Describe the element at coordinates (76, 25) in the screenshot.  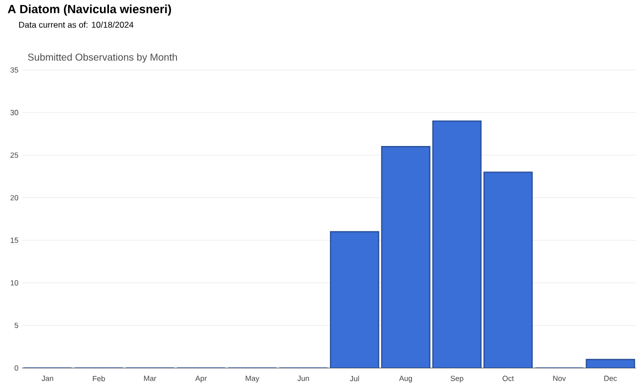
I see `chart-subtitle: Data current as of: 10/18/2024` at that location.